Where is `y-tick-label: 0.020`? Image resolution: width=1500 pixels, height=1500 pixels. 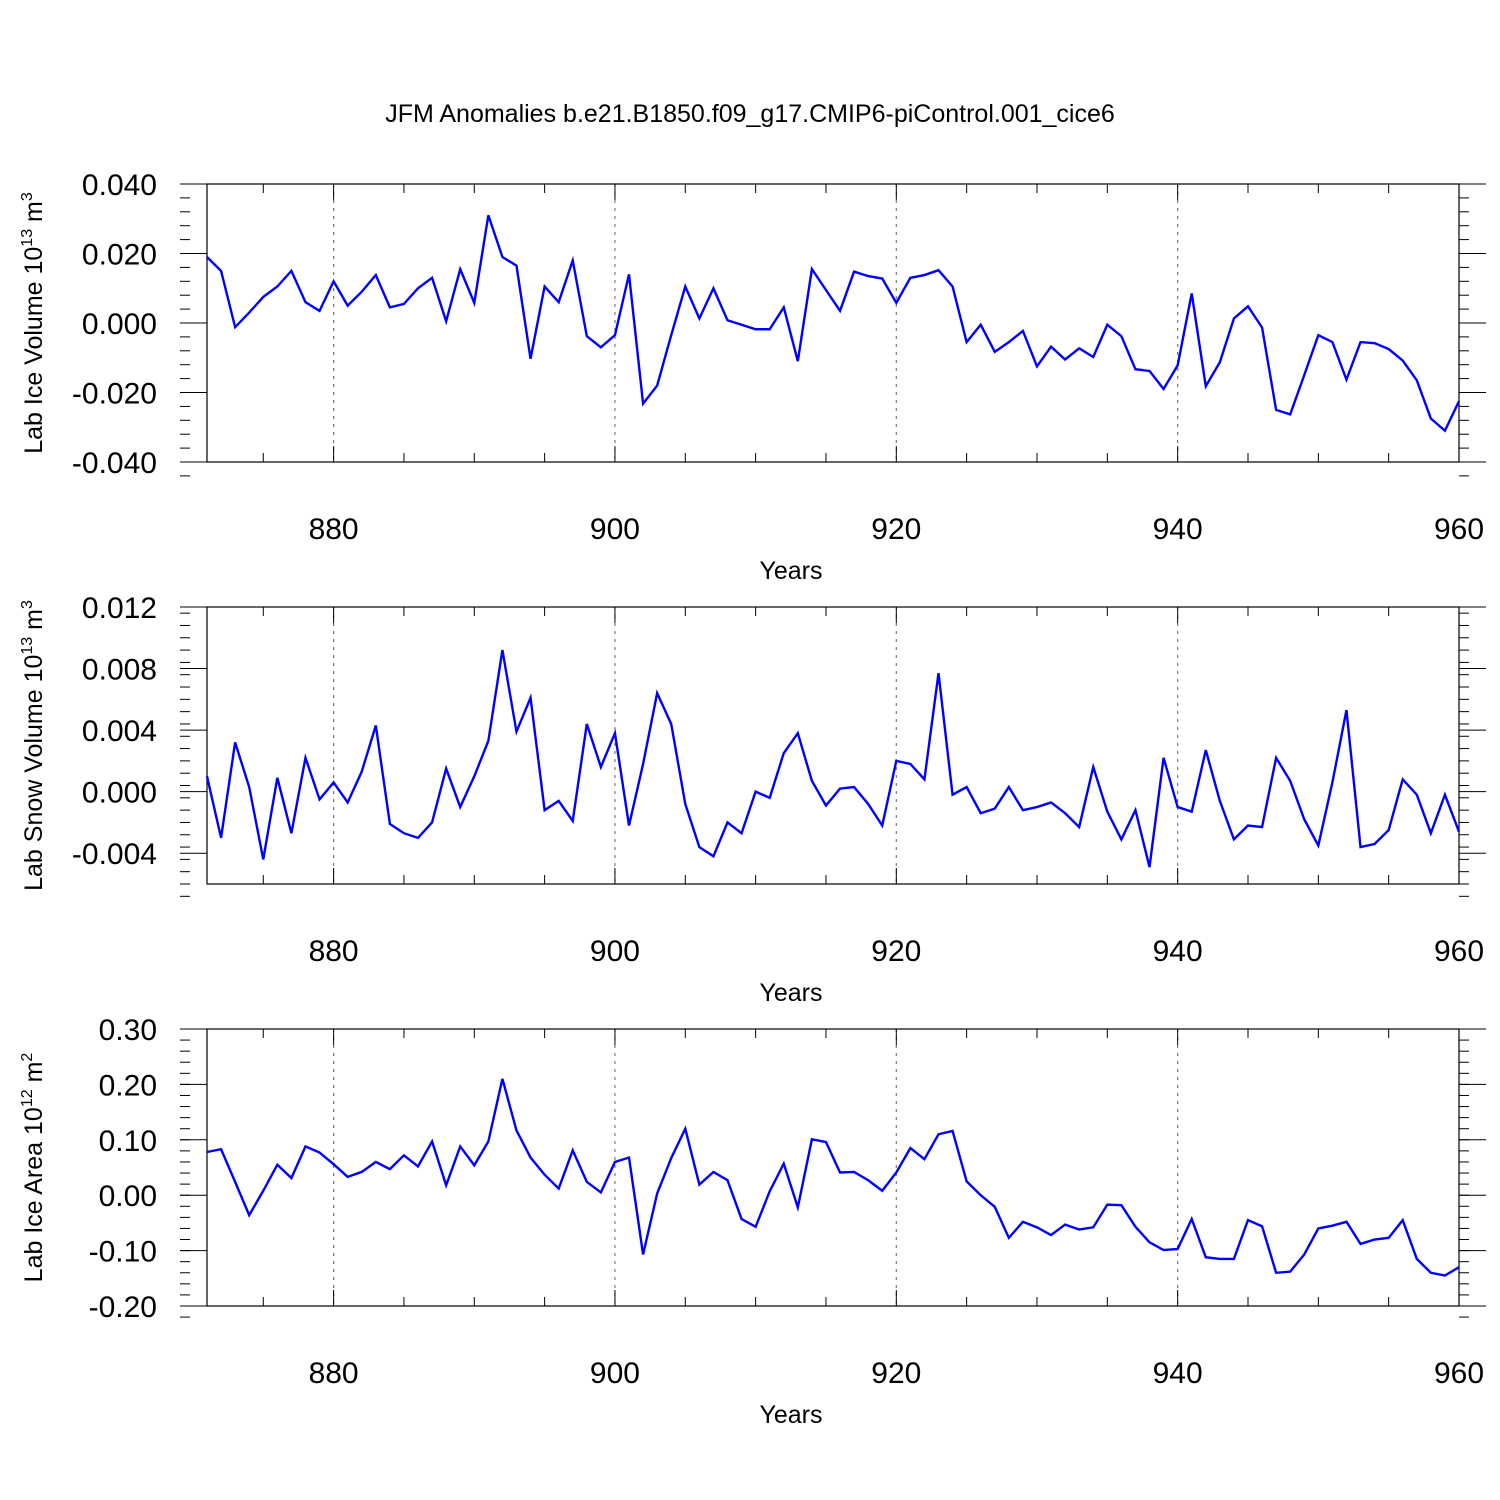
y-tick-label: 0.020 is located at coordinates (119, 255).